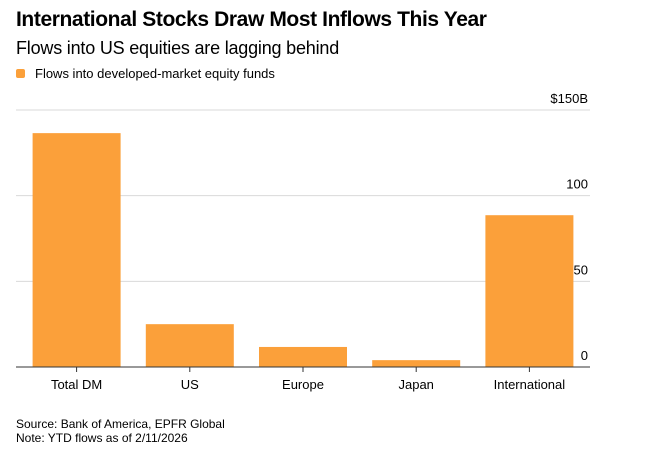  Describe the element at coordinates (303, 369) in the screenshot. I see `x-axis` at that location.